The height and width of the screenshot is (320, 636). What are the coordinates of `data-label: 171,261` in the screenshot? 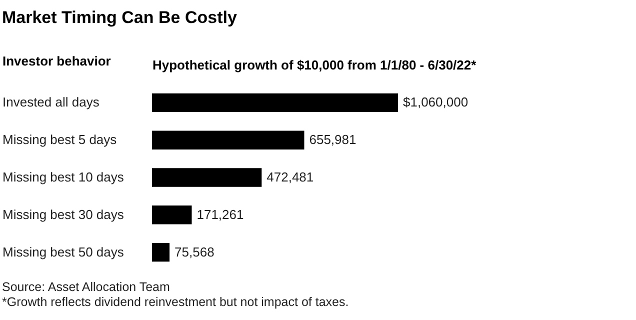 It's located at (220, 214).